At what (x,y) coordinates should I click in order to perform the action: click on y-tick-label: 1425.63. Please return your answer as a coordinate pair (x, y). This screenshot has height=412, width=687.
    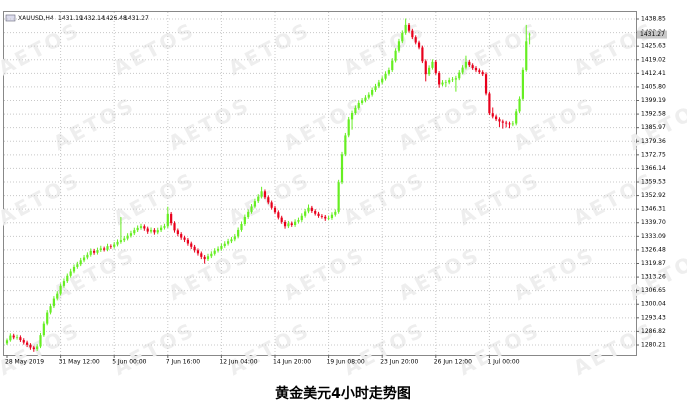
    Looking at the image, I should click on (653, 46).